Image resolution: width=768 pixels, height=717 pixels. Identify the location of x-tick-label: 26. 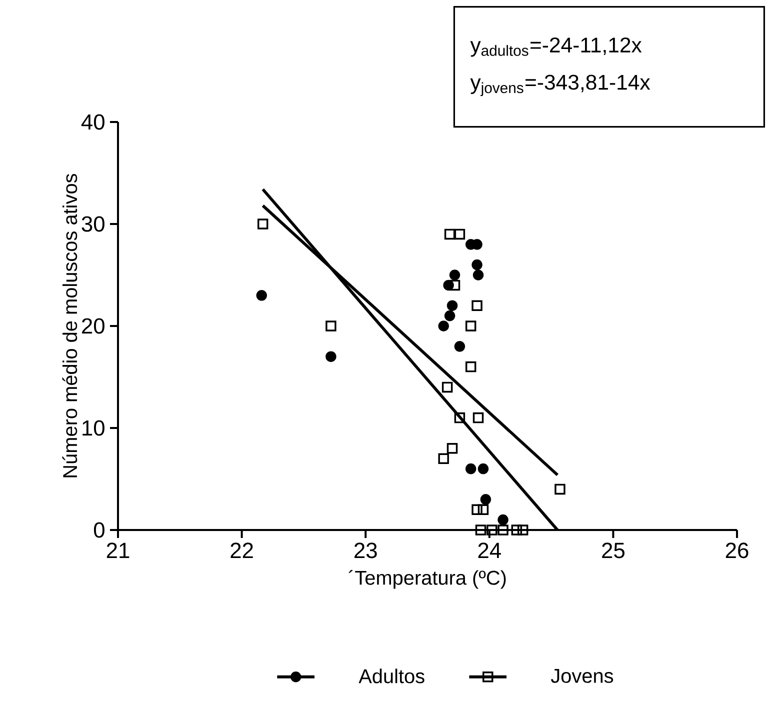
(737, 550).